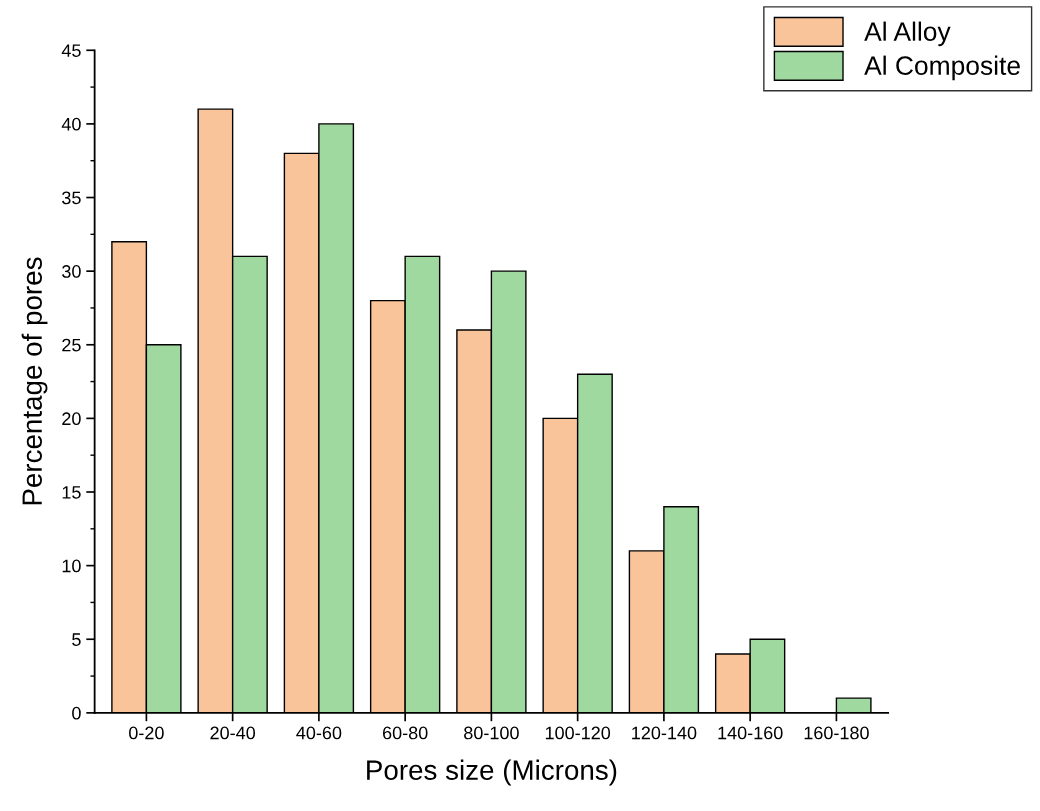 This screenshot has width=1040, height=811. What do you see at coordinates (907, 34) in the screenshot?
I see `legend-label: Al Alloy` at bounding box center [907, 34].